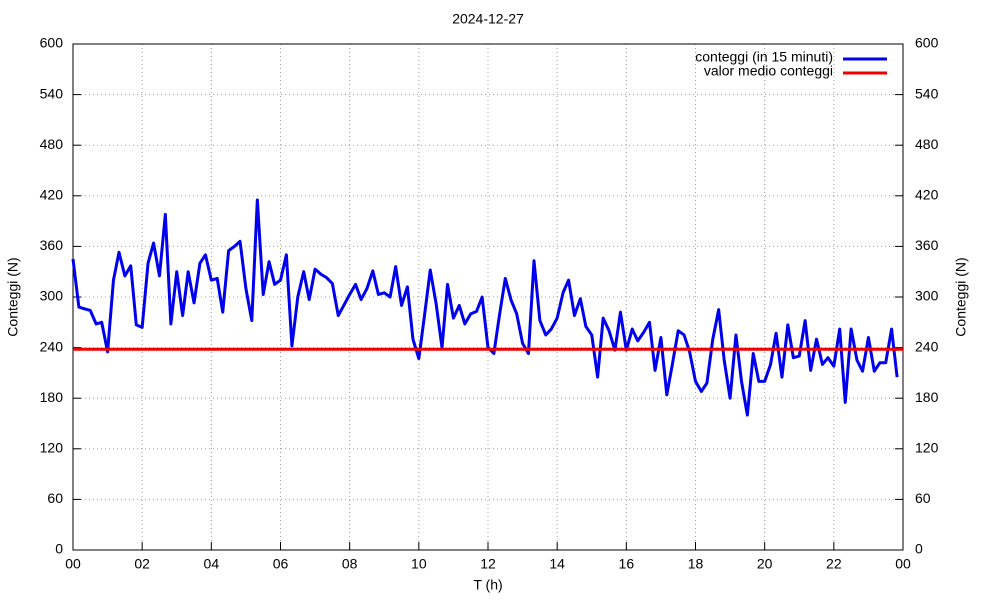 This screenshot has height=605, width=1000. What do you see at coordinates (52, 448) in the screenshot?
I see `y-tick-label: 120` at bounding box center [52, 448].